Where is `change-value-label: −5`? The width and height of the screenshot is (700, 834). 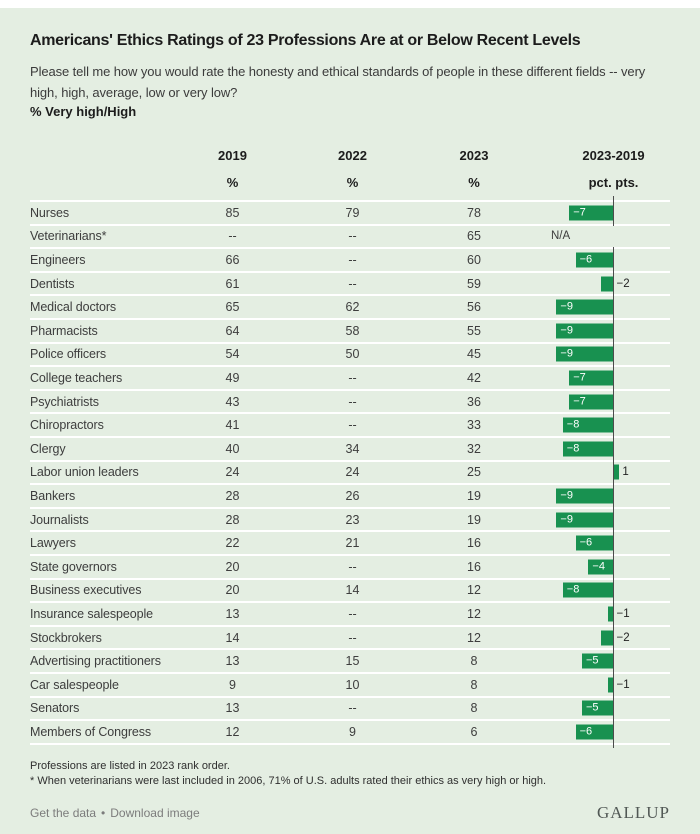 change-value-label: −5 is located at coordinates (592, 660).